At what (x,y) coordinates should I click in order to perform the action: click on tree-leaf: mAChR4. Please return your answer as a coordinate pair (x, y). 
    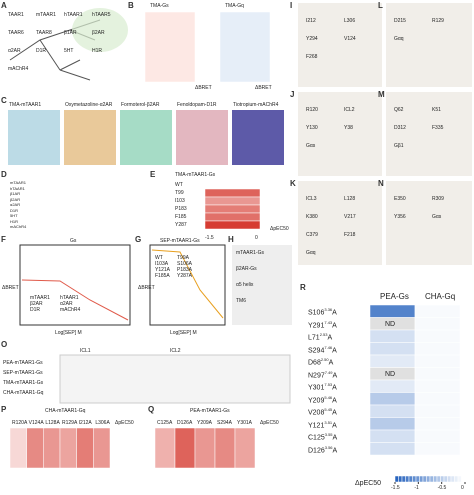
    Looking at the image, I should click on (18, 69).